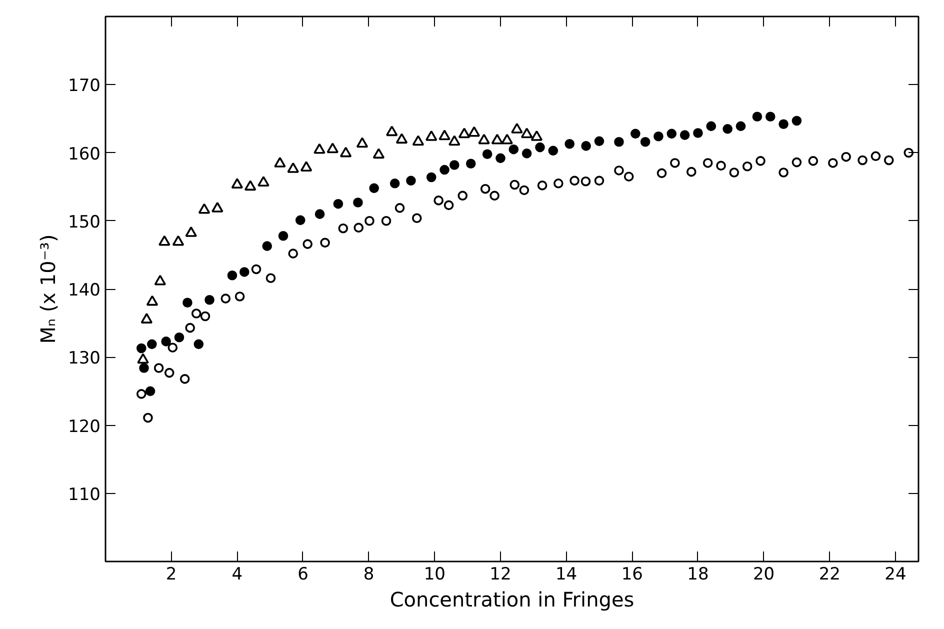  Describe the element at coordinates (48, 289) in the screenshot. I see `y-axis-title: Mₙ (x 10⁻³)` at that location.